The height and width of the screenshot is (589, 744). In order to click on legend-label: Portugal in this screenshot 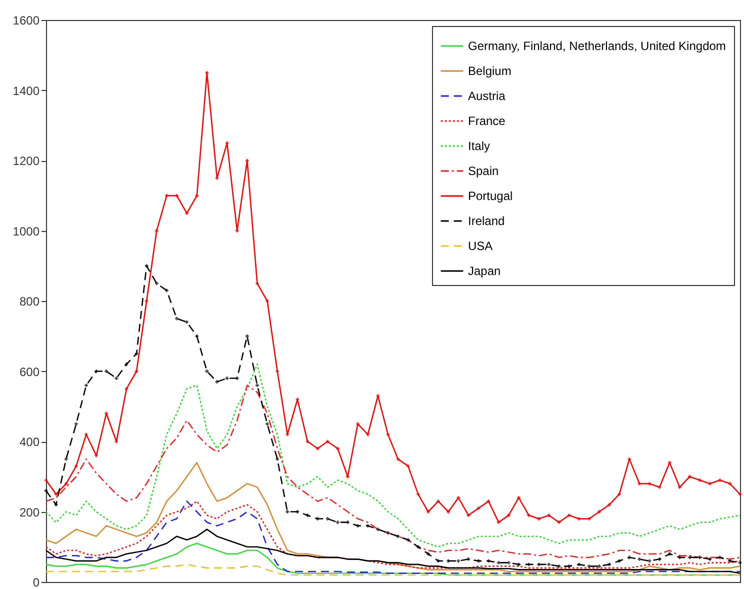, I will do `click(490, 196)`.